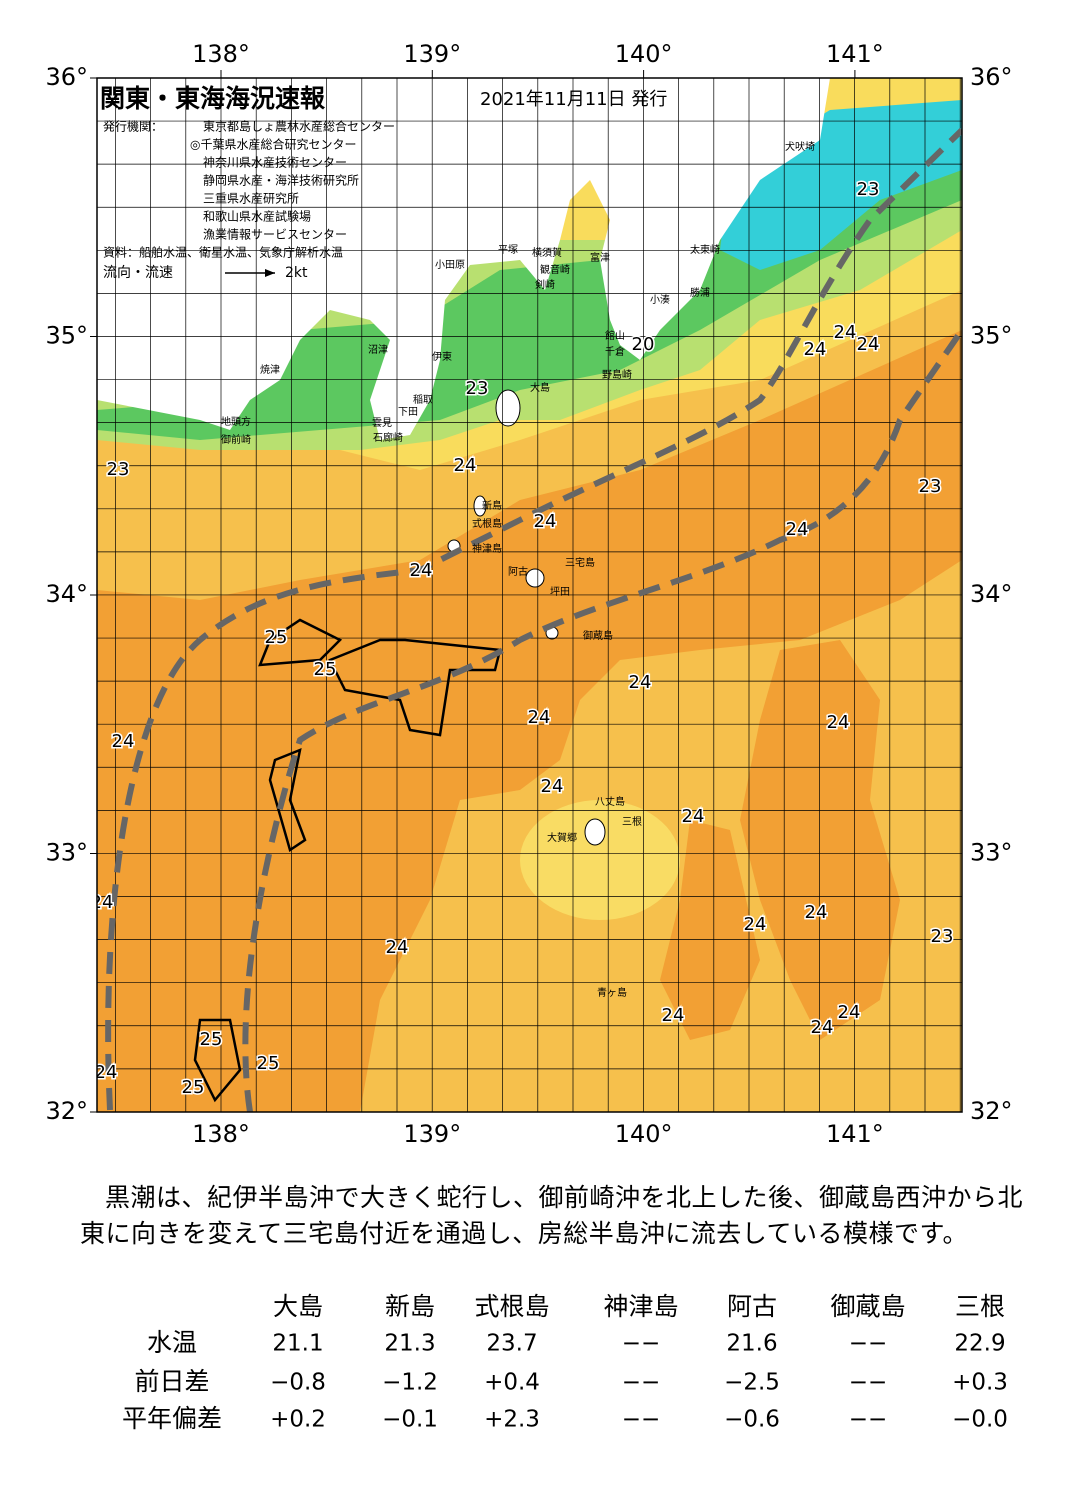 This screenshot has height=1505, width=1065. I want to click on lat-label: 36°, so click(66, 77).